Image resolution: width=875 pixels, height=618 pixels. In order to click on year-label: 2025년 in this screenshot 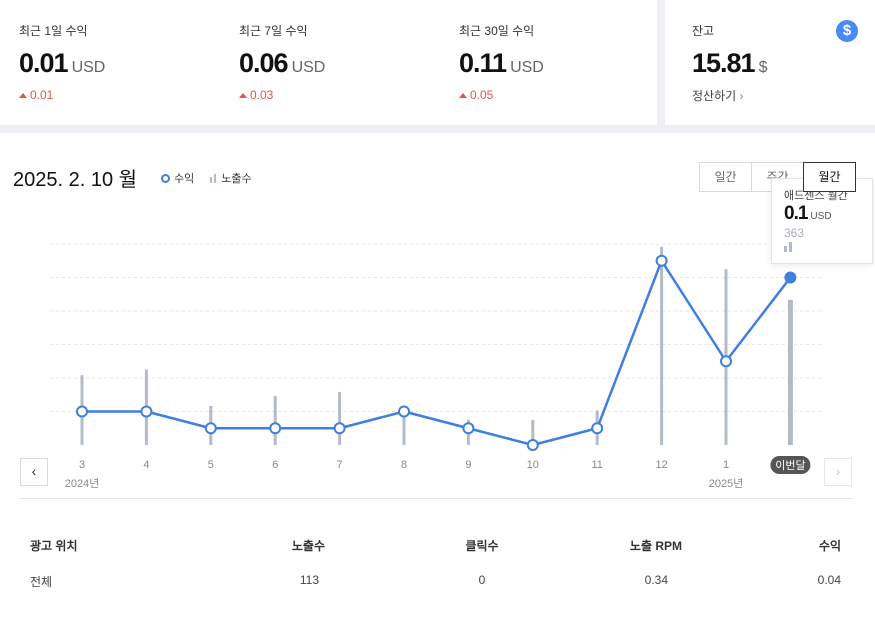, I will do `click(726, 483)`.